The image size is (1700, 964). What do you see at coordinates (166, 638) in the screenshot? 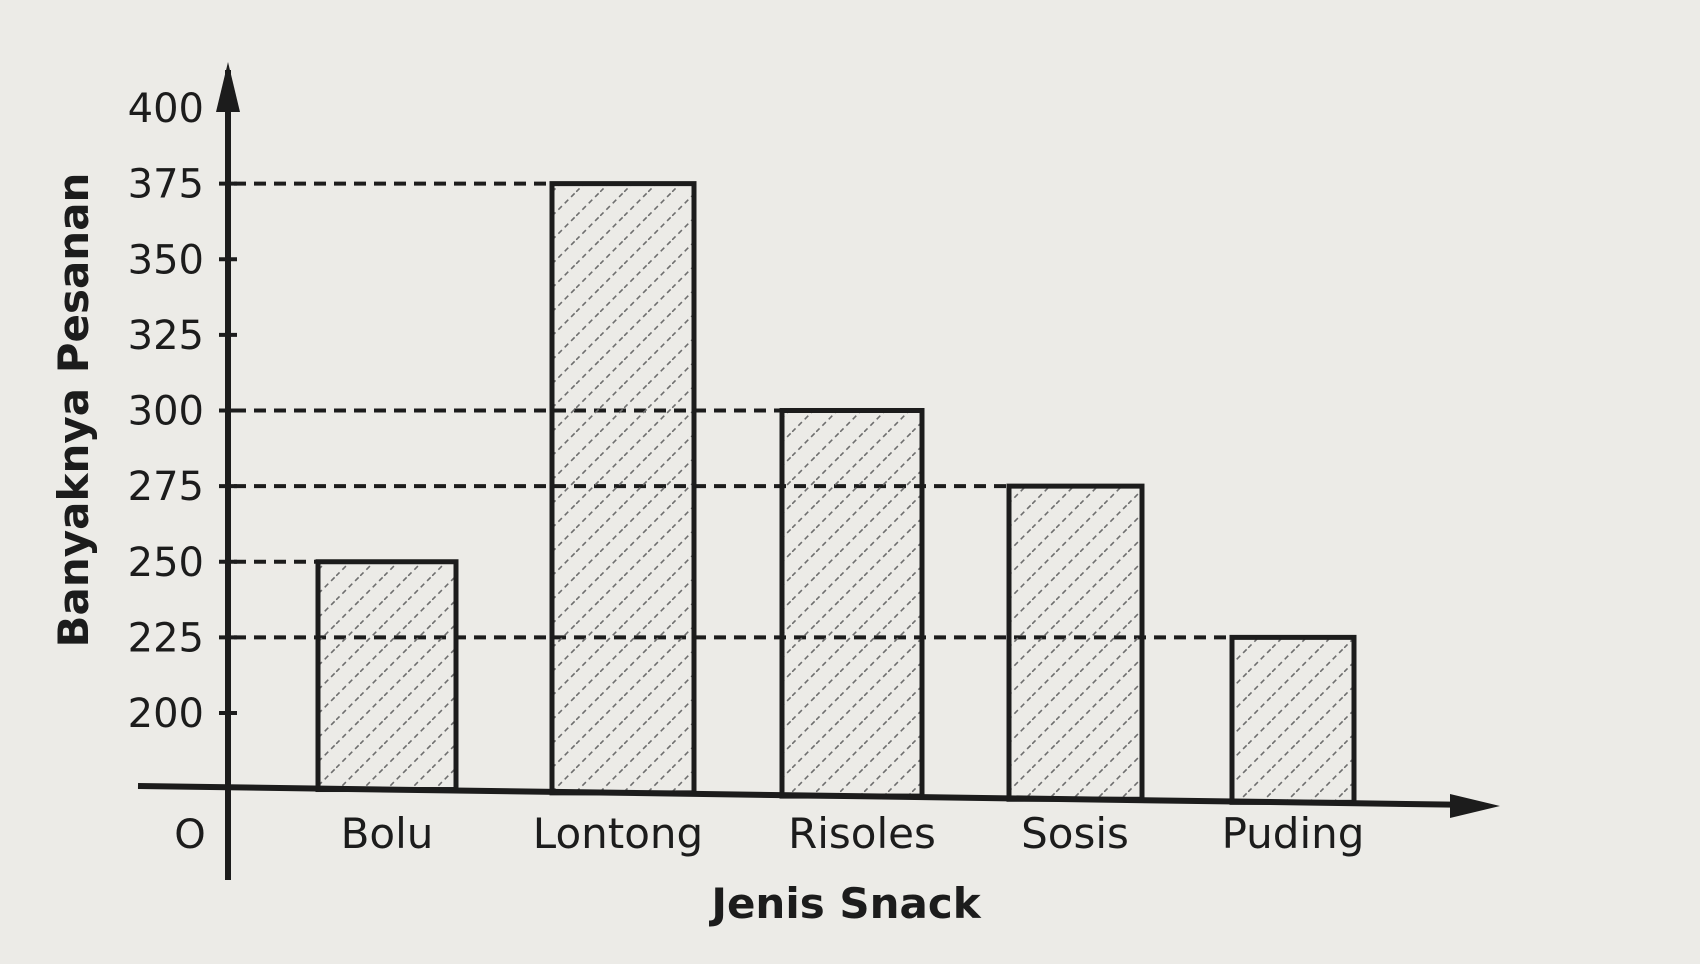
I see `y-tick-label: 225` at bounding box center [166, 638].